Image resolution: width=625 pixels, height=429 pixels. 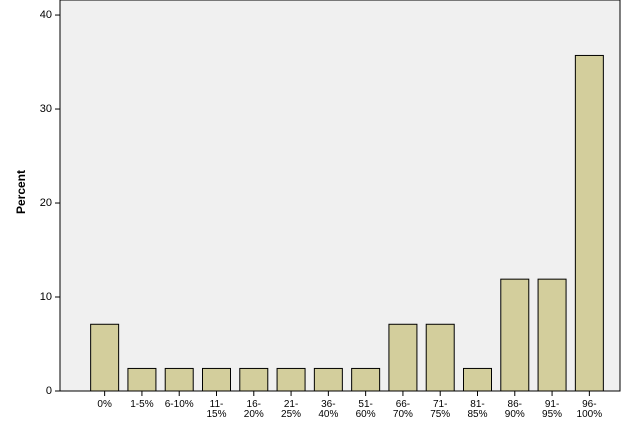 What do you see at coordinates (589, 409) in the screenshot?
I see `x-tick-label: 96- 100%` at bounding box center [589, 409].